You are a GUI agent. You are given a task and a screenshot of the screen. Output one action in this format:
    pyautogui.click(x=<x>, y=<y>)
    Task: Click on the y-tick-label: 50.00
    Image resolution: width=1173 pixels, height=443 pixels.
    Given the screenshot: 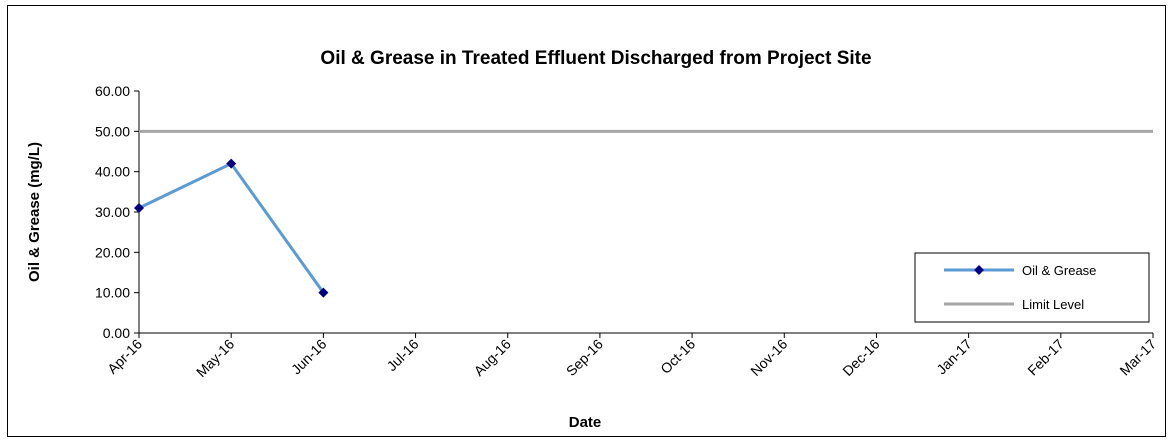 What is the action you would take?
    pyautogui.click(x=112, y=131)
    